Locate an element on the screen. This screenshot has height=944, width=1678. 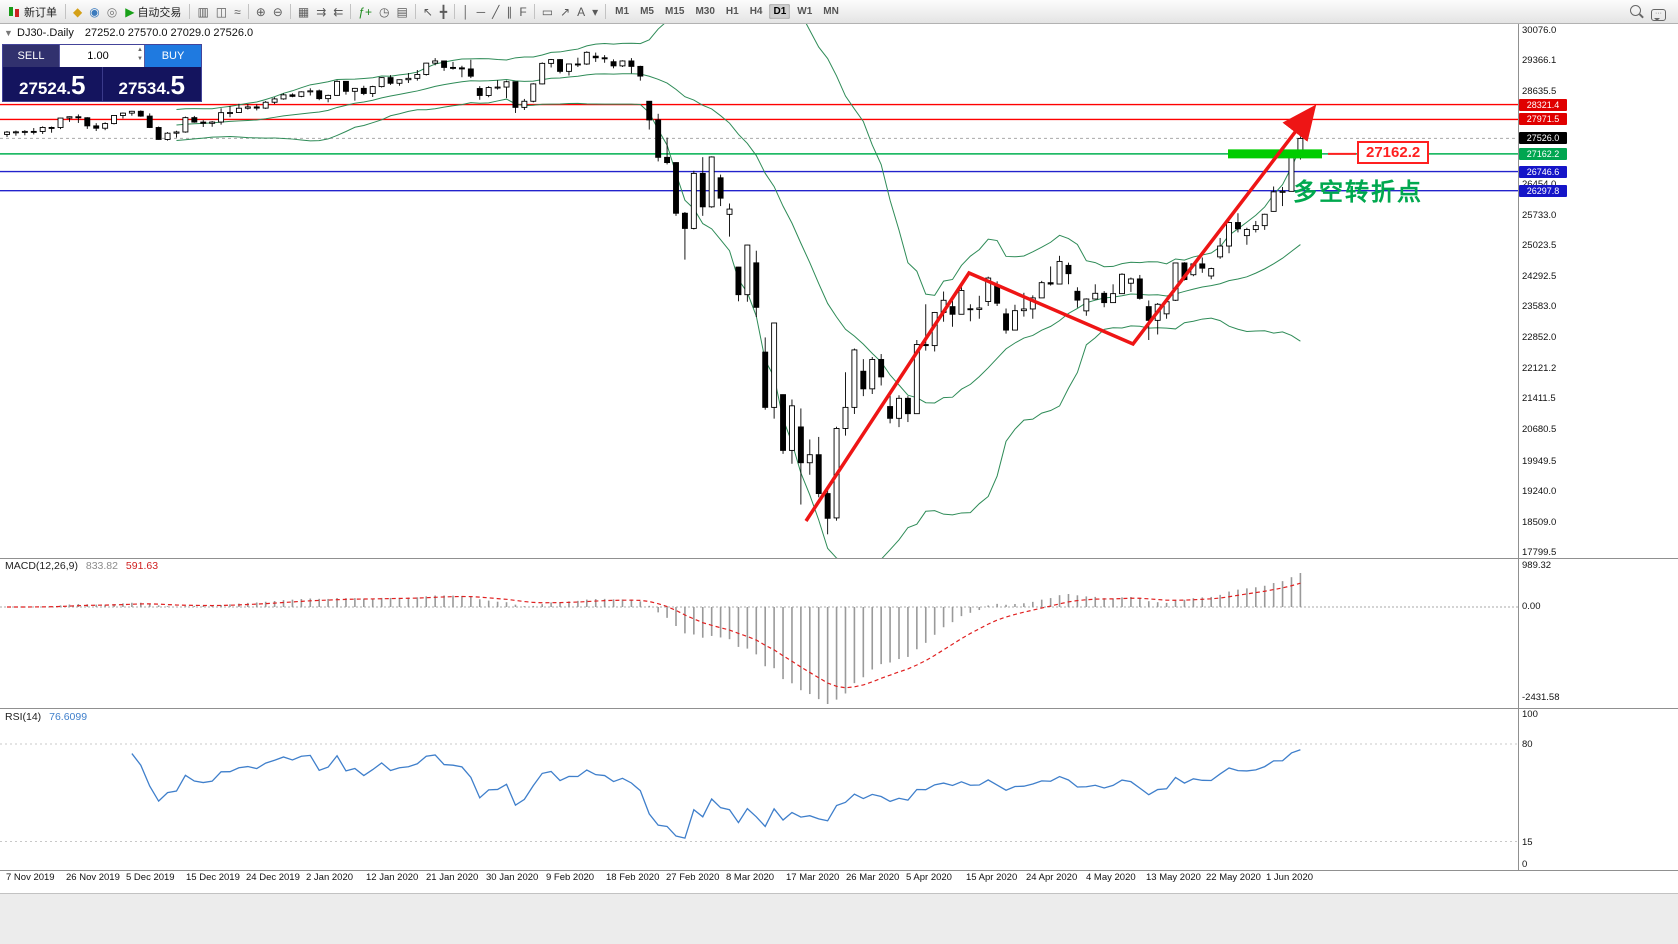
date-label: 9 Feb 2020 is located at coordinates (570, 877).